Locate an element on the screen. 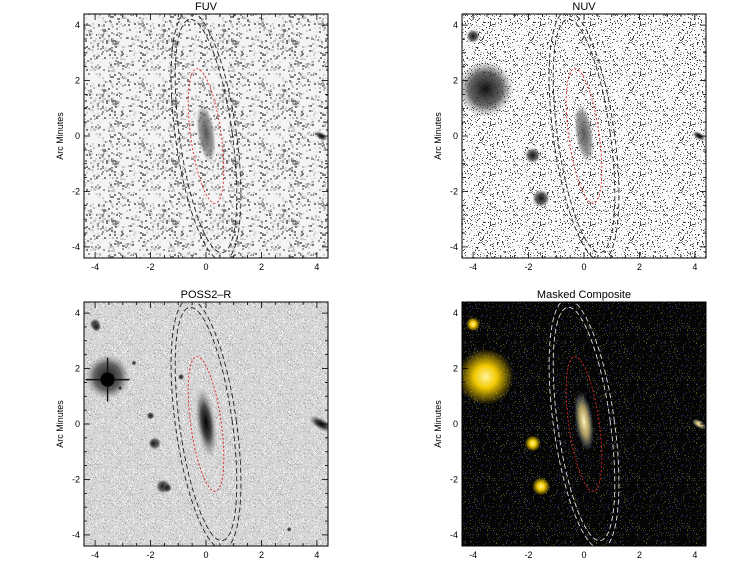 The width and height of the screenshot is (756, 576). panel-image-fuv is located at coordinates (206, 136).